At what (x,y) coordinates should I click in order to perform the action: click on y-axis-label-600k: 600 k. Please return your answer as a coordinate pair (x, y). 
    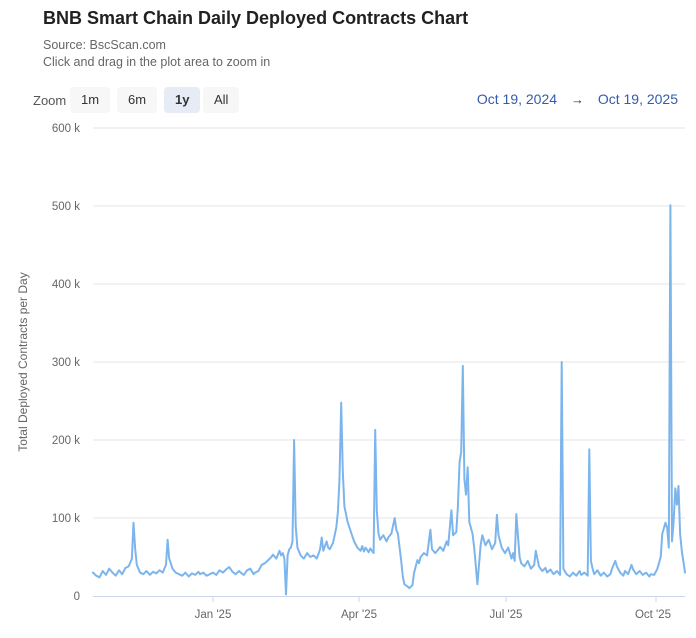
    Looking at the image, I should click on (66, 129).